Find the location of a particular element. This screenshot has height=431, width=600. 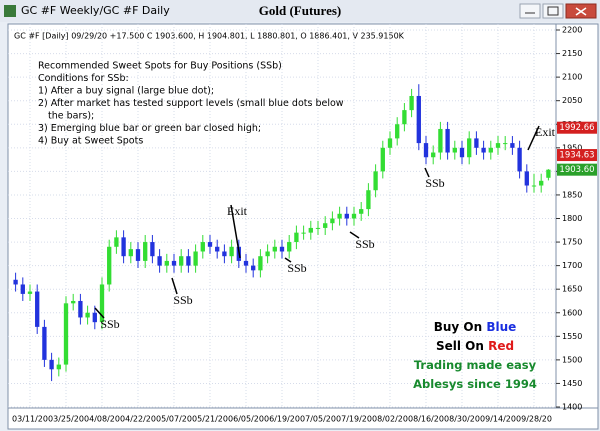

price-tag-label: 1934.63 is located at coordinates (576, 156).